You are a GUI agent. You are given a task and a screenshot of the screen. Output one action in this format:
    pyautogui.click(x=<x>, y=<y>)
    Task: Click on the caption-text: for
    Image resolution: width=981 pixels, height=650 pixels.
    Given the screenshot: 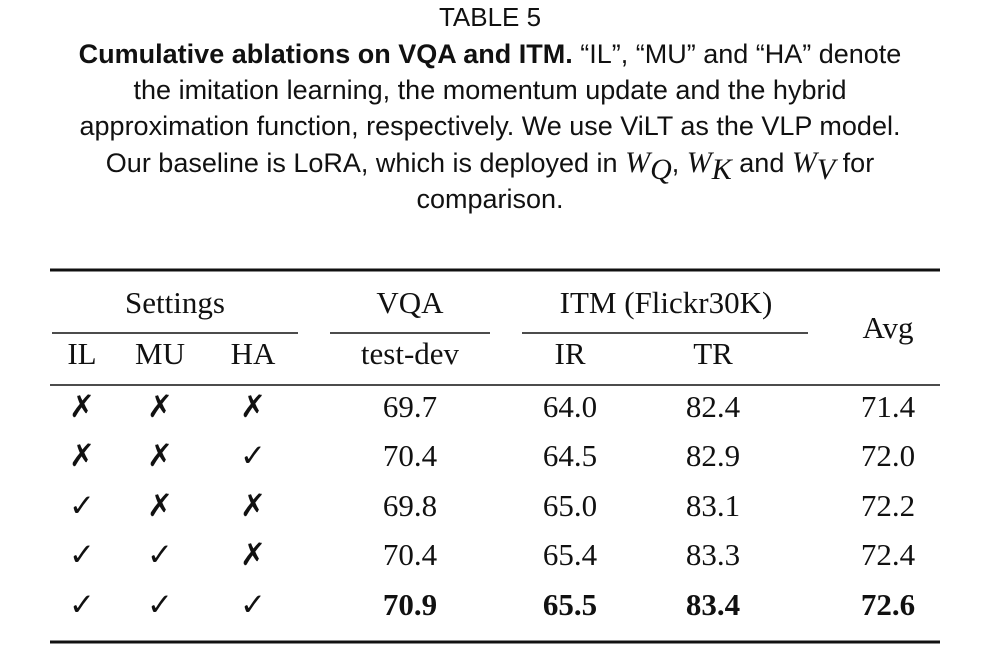 What is the action you would take?
    pyautogui.click(x=854, y=163)
    